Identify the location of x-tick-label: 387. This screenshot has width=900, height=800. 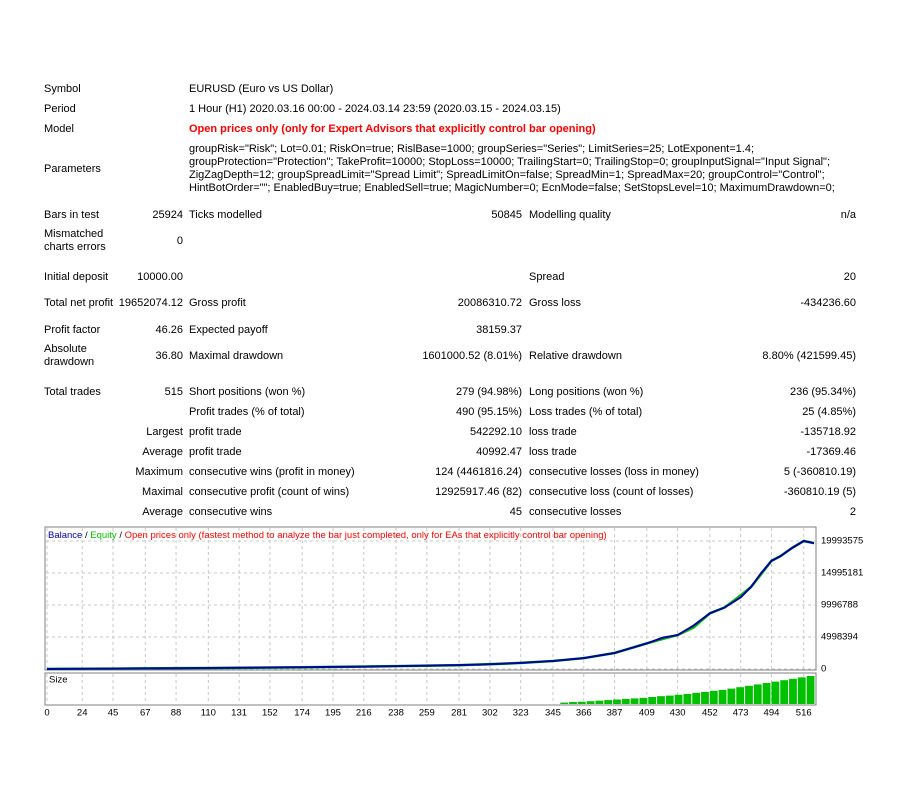
(615, 713).